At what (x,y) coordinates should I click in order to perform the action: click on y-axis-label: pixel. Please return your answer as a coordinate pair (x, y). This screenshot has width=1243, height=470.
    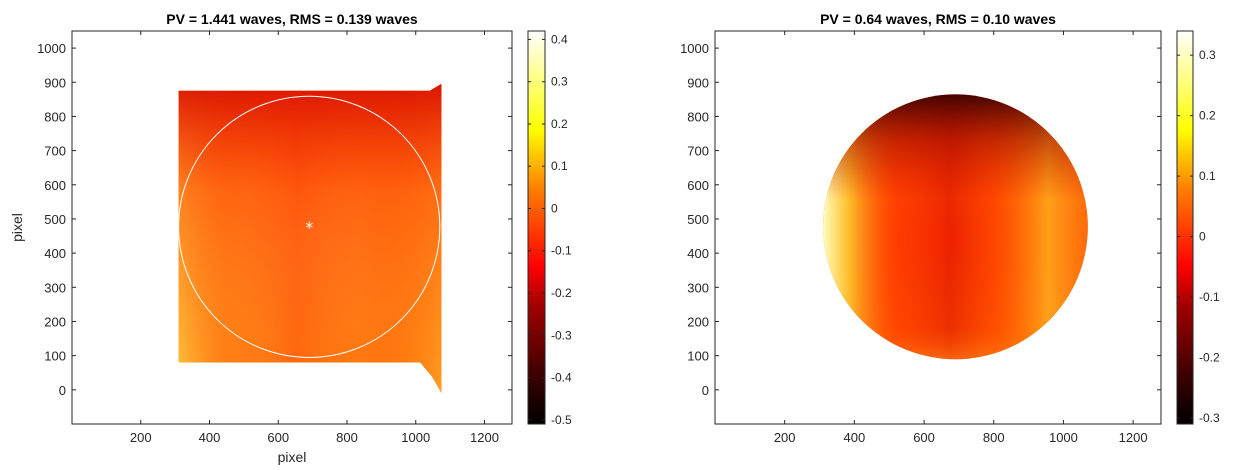
    Looking at the image, I should click on (17, 227).